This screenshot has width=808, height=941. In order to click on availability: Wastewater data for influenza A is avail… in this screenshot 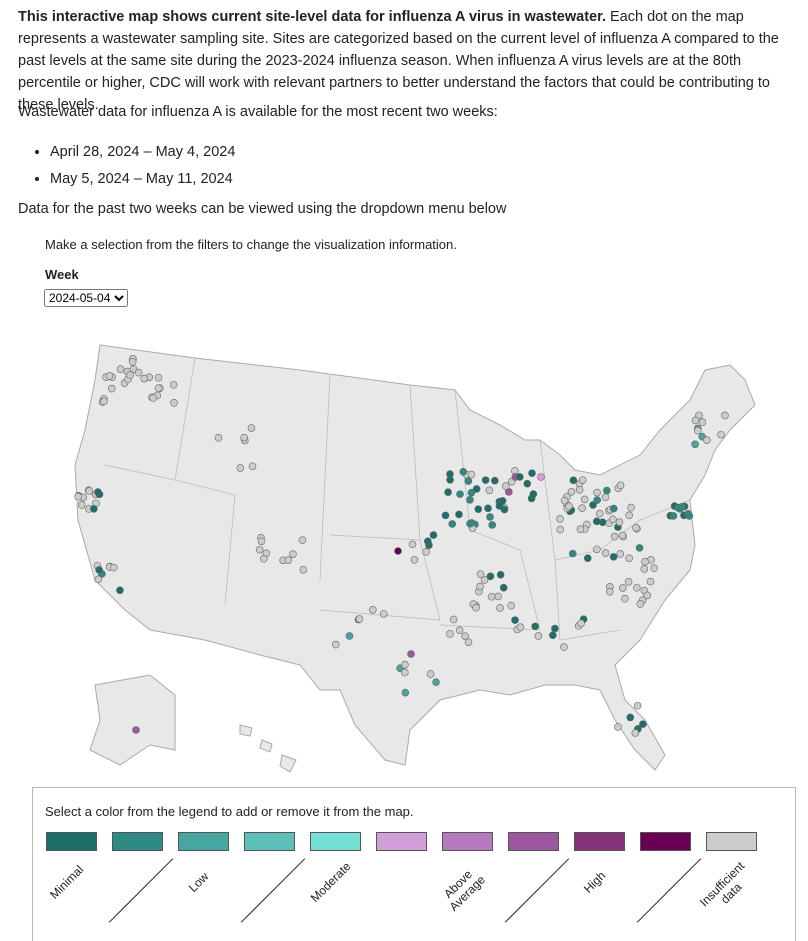, I will do `click(258, 112)`.